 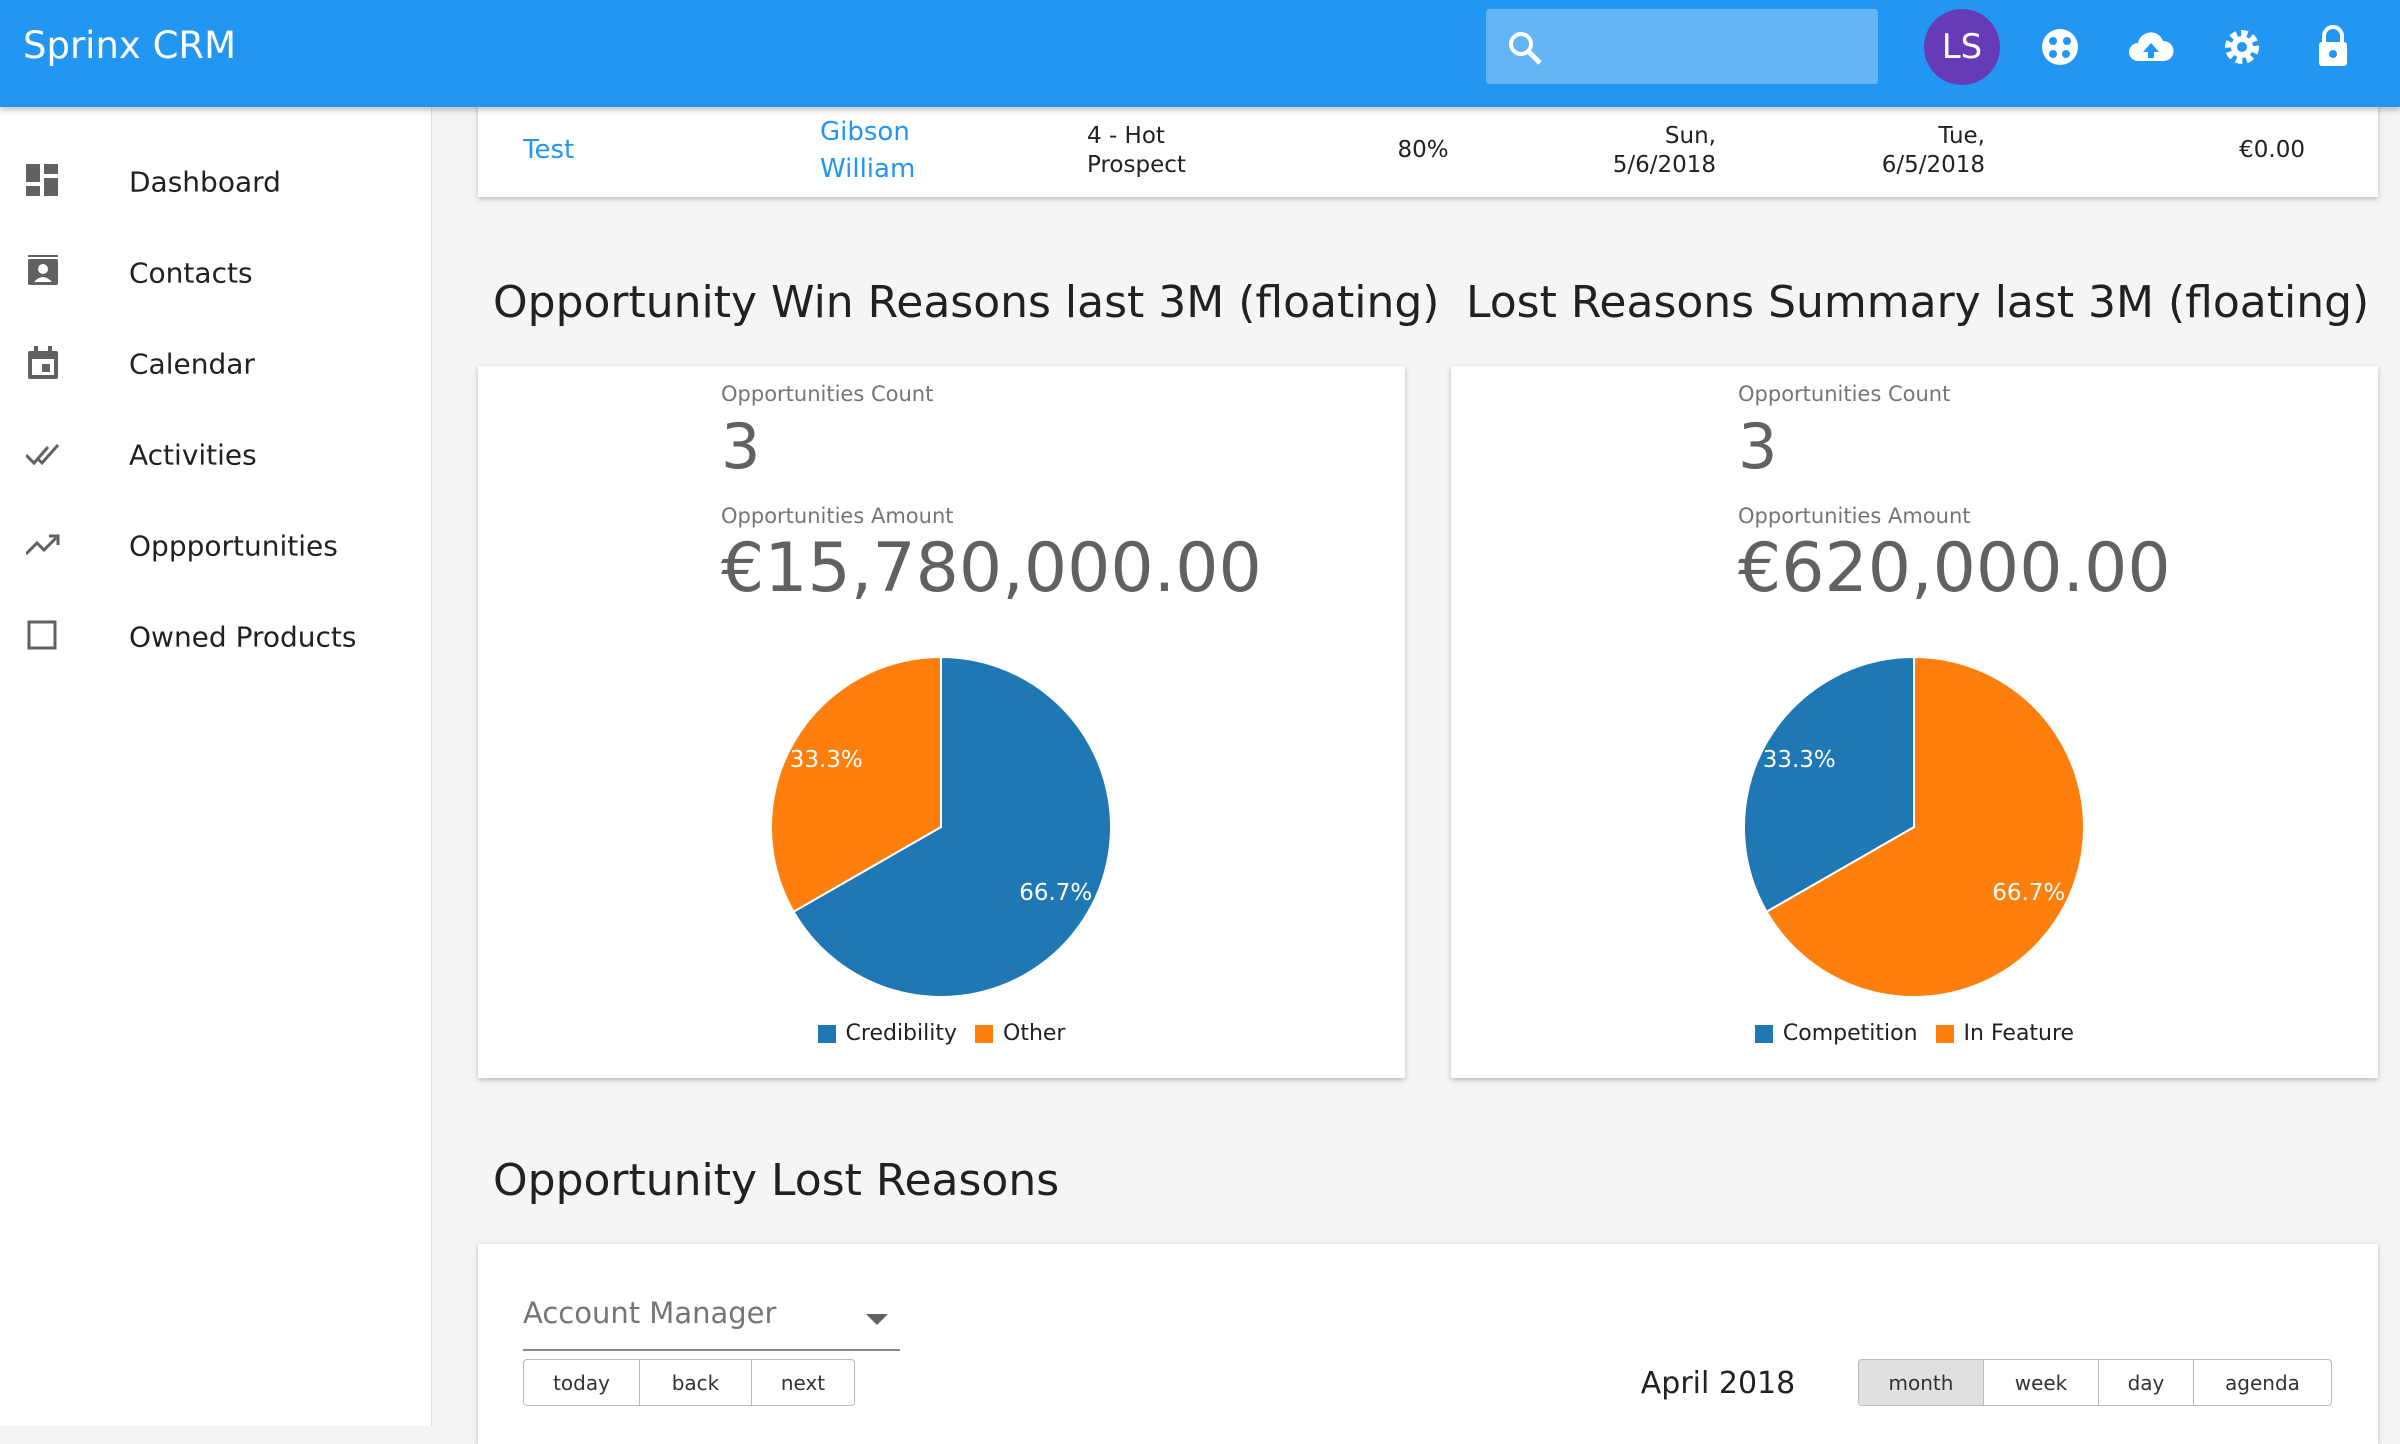 What do you see at coordinates (1664, 150) in the screenshot?
I see `row-start-date: Sun, 5/6/2018` at bounding box center [1664, 150].